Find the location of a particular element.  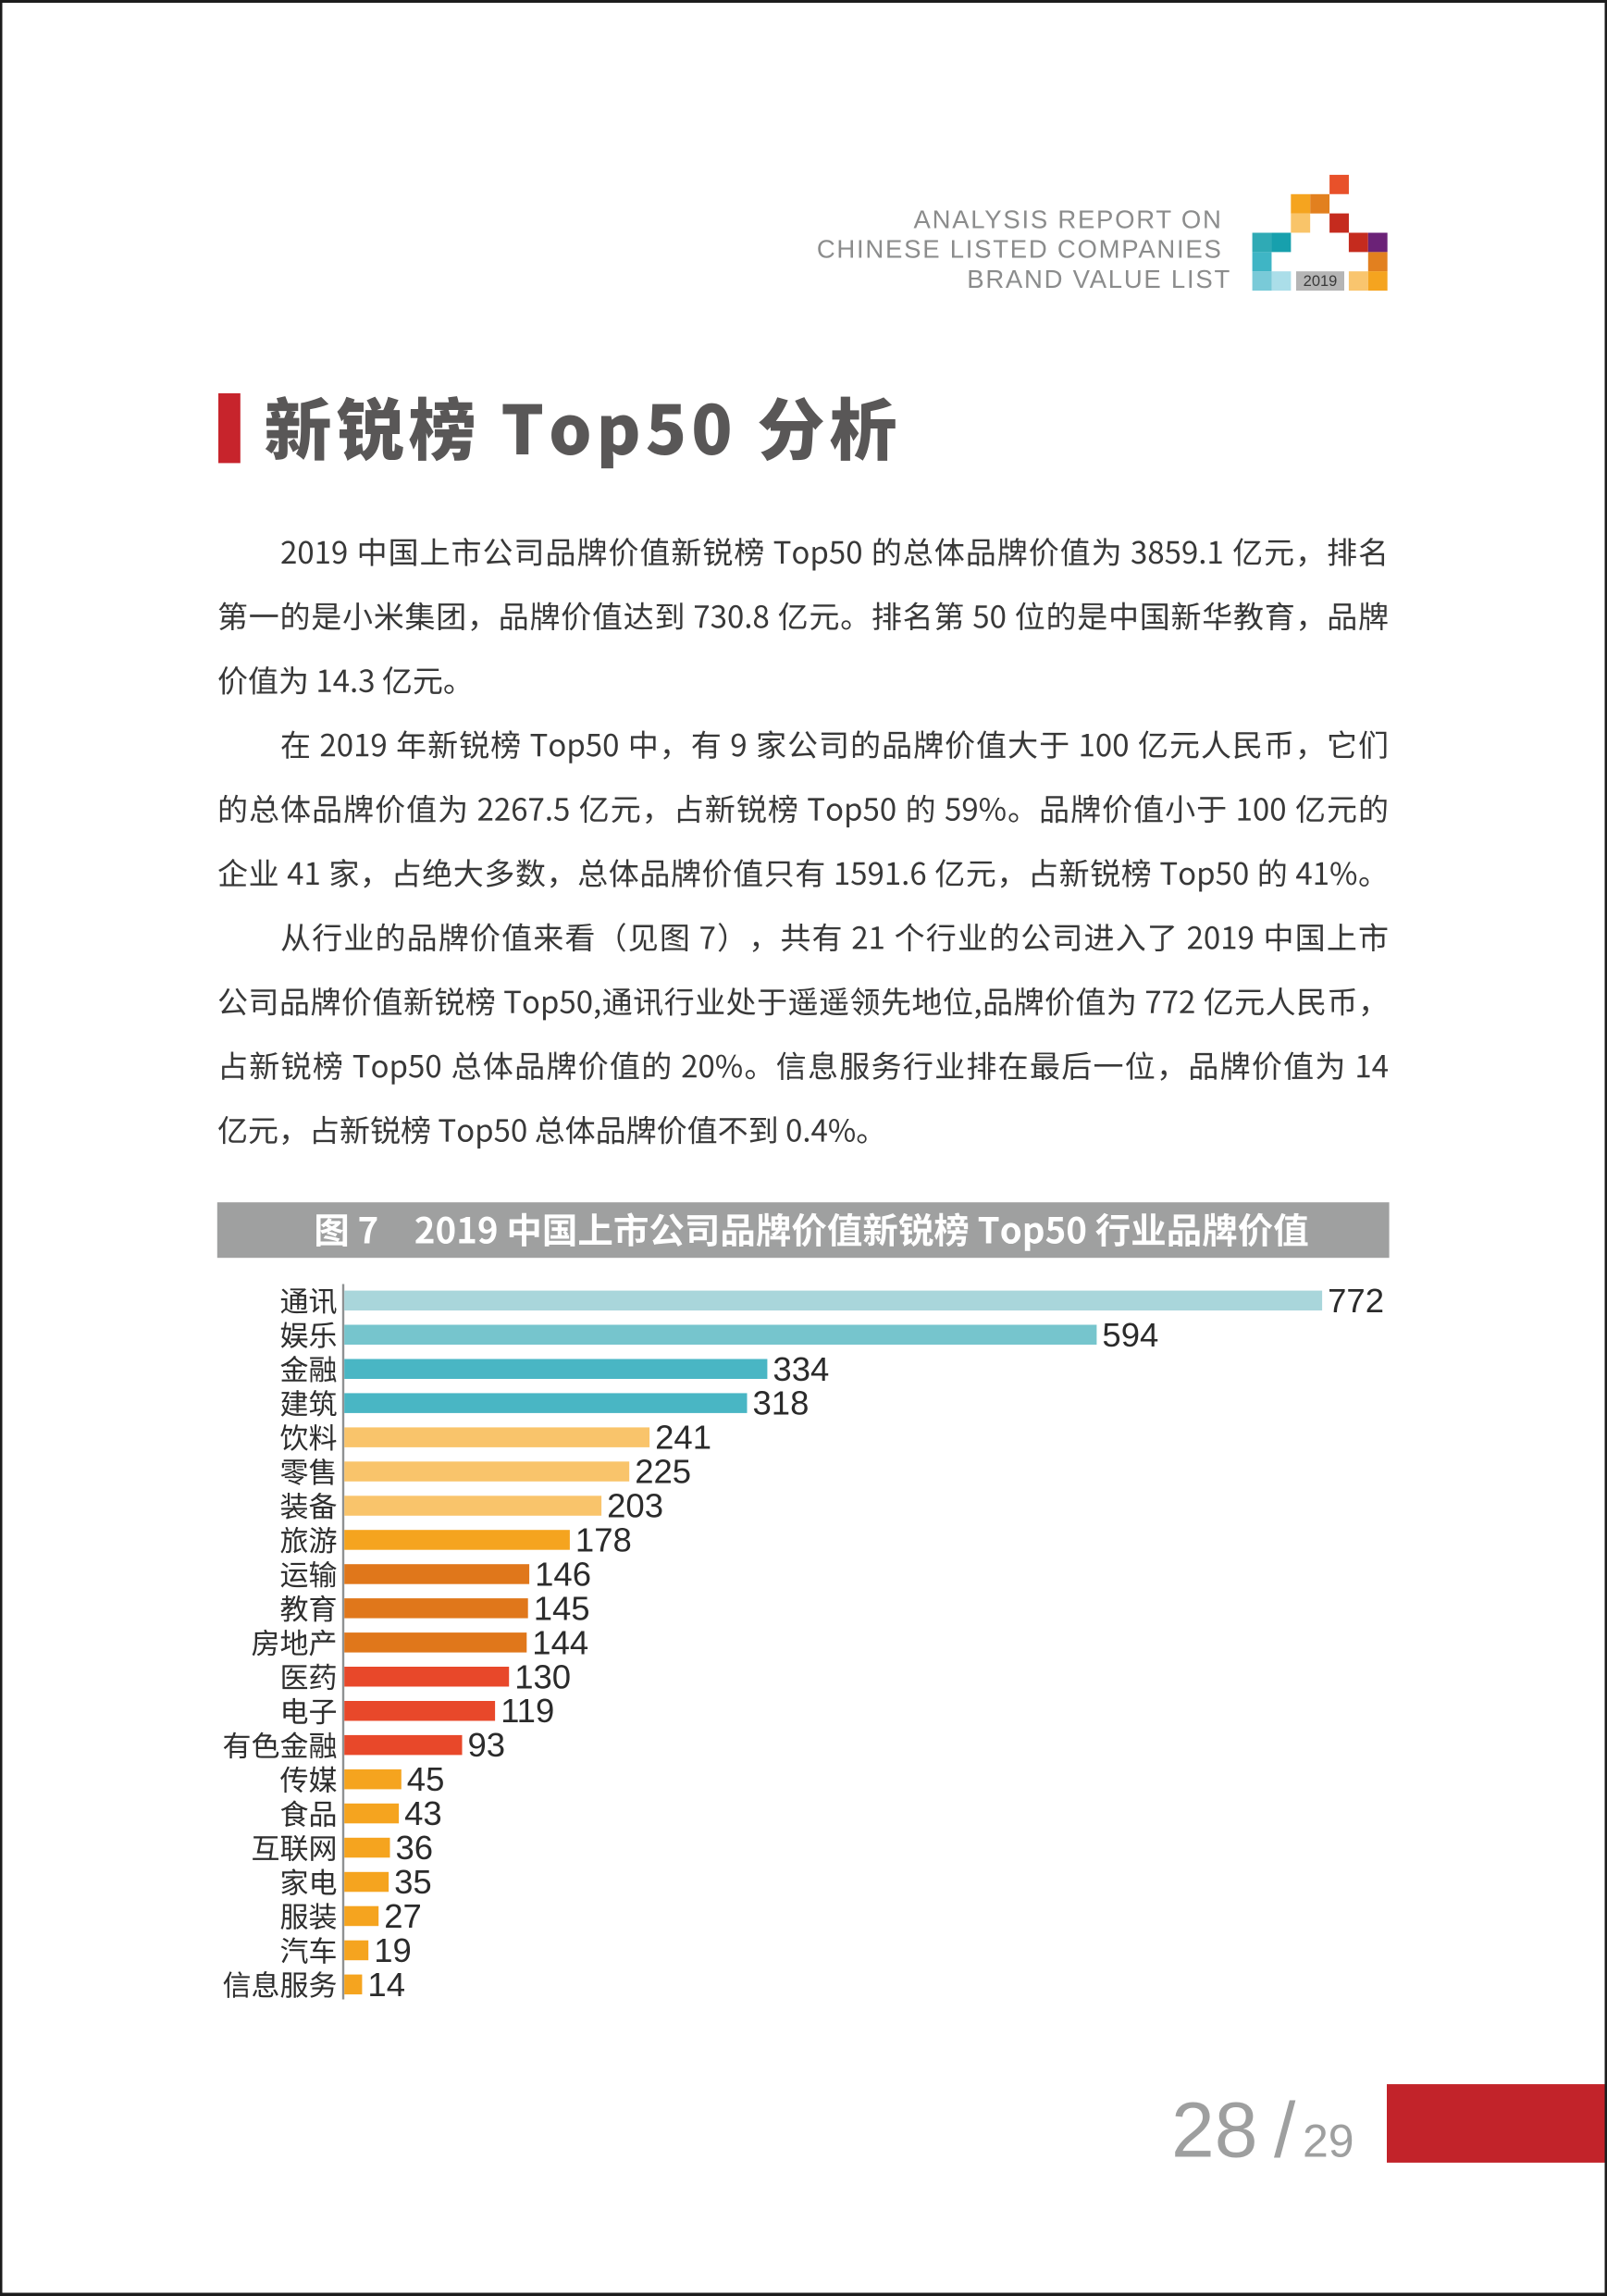

svg-text: 2019 is located at coordinates (1321, 282).